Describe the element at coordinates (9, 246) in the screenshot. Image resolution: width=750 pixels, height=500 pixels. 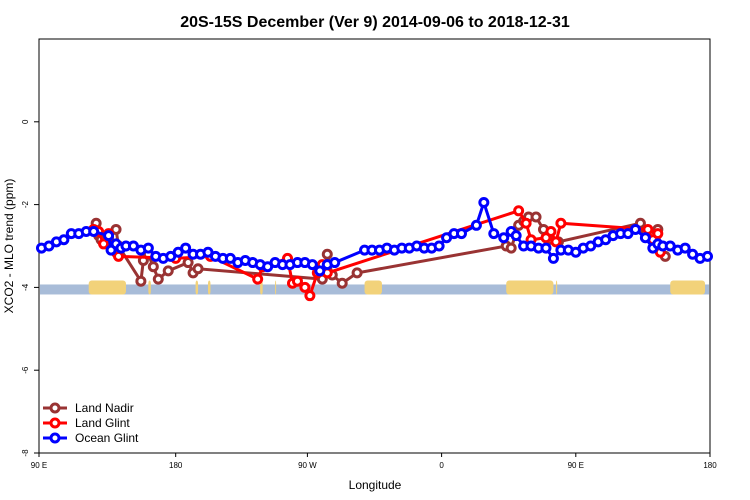
I see `y-axis-label: XCO2 - MLO trend (ppm)` at that location.